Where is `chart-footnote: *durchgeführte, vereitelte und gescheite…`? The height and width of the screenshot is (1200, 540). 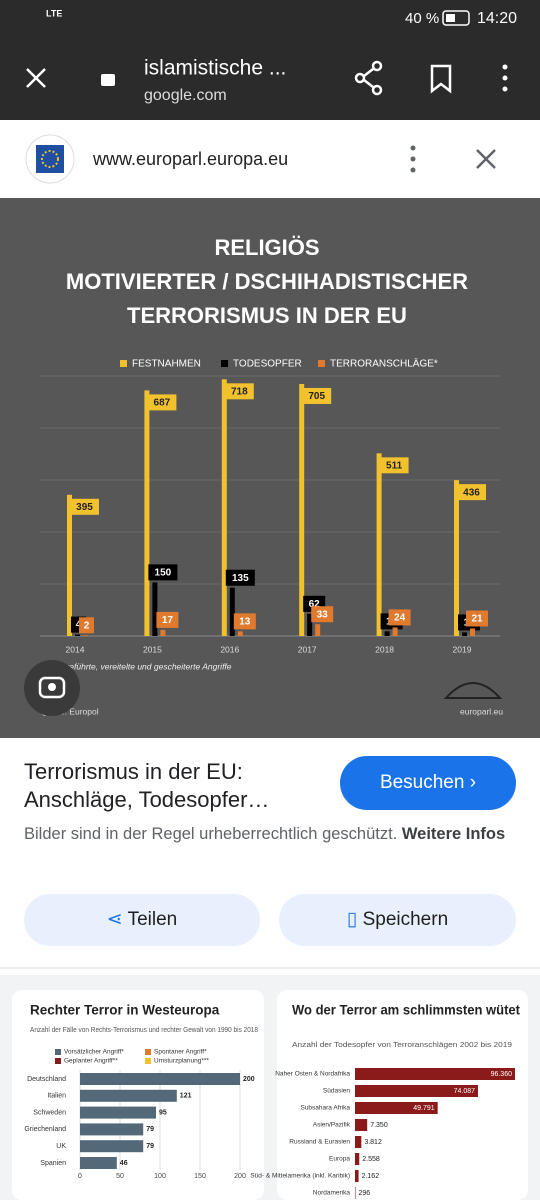 chart-footnote: *durchgeführte, vereitelte und gescheite… is located at coordinates (136, 666).